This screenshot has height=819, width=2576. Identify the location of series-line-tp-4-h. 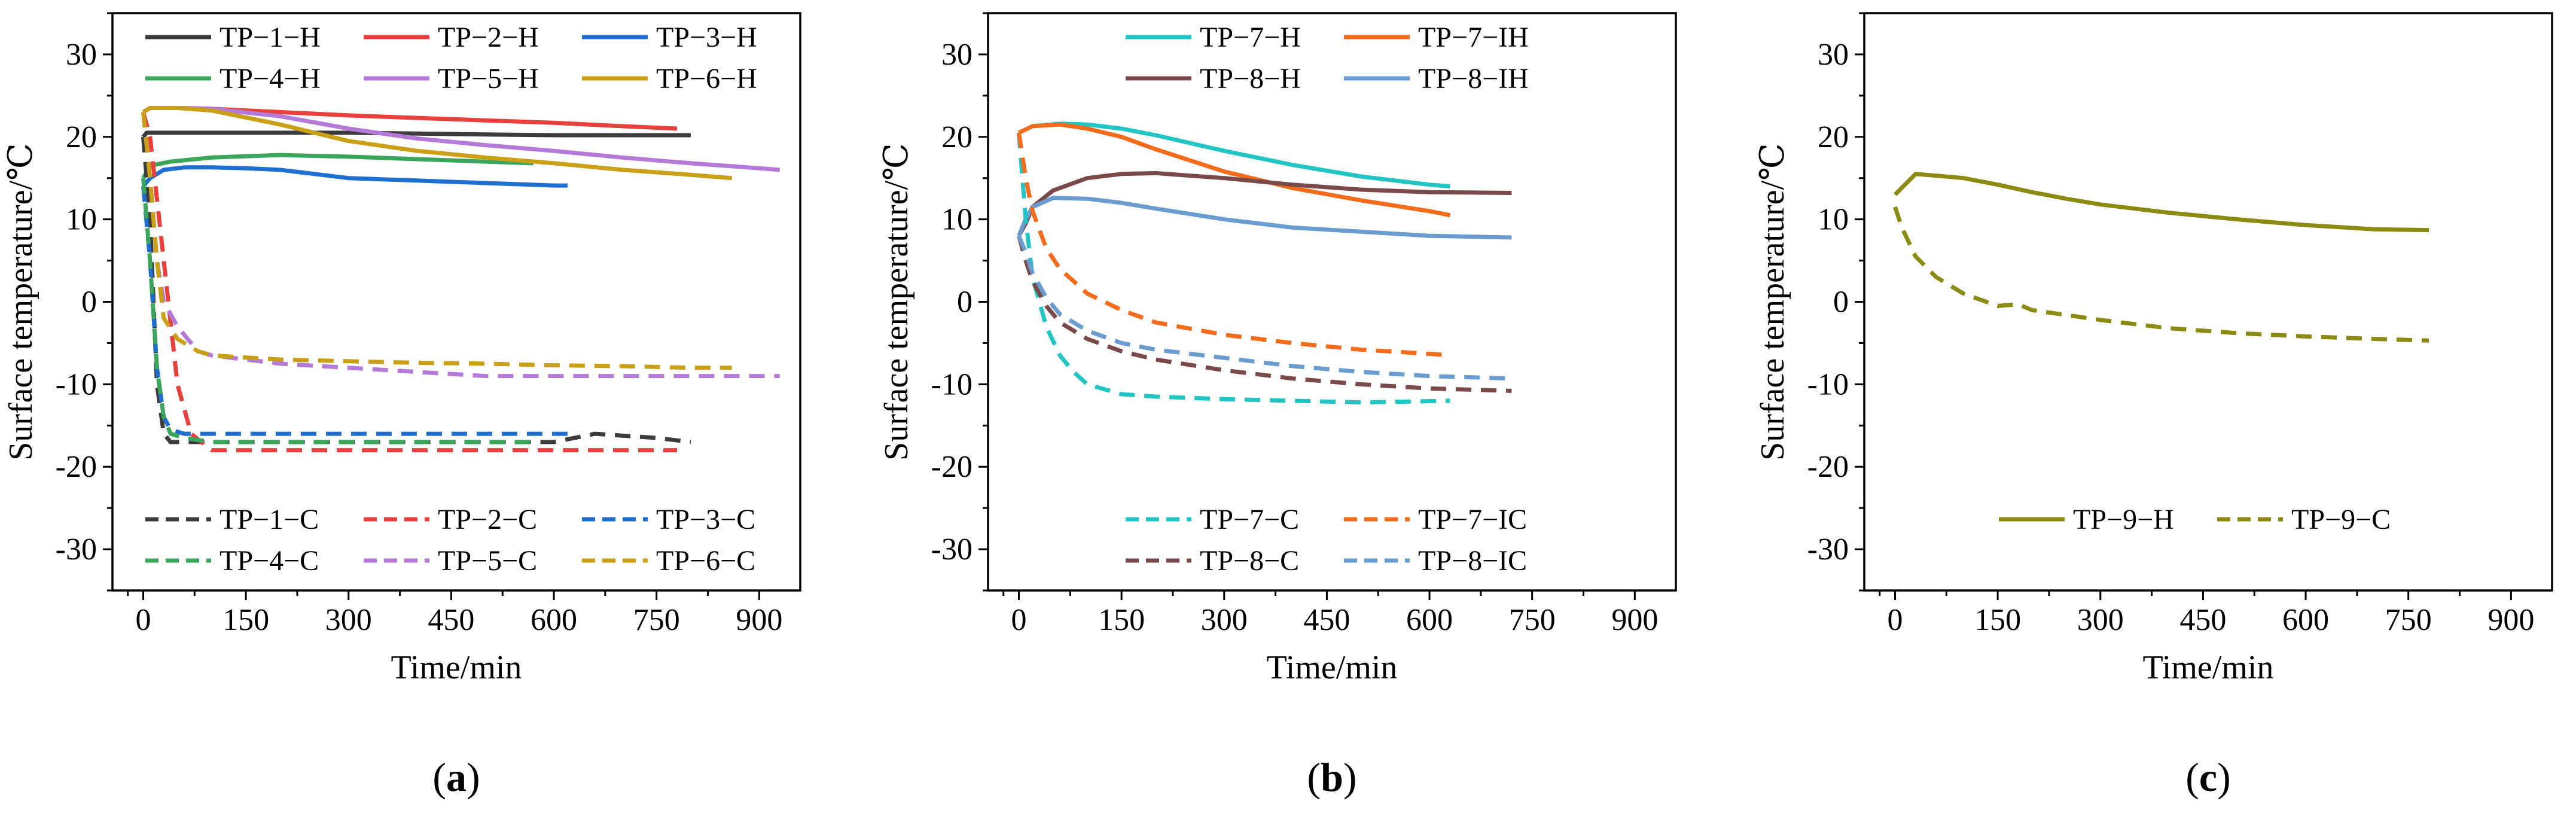
(338, 166).